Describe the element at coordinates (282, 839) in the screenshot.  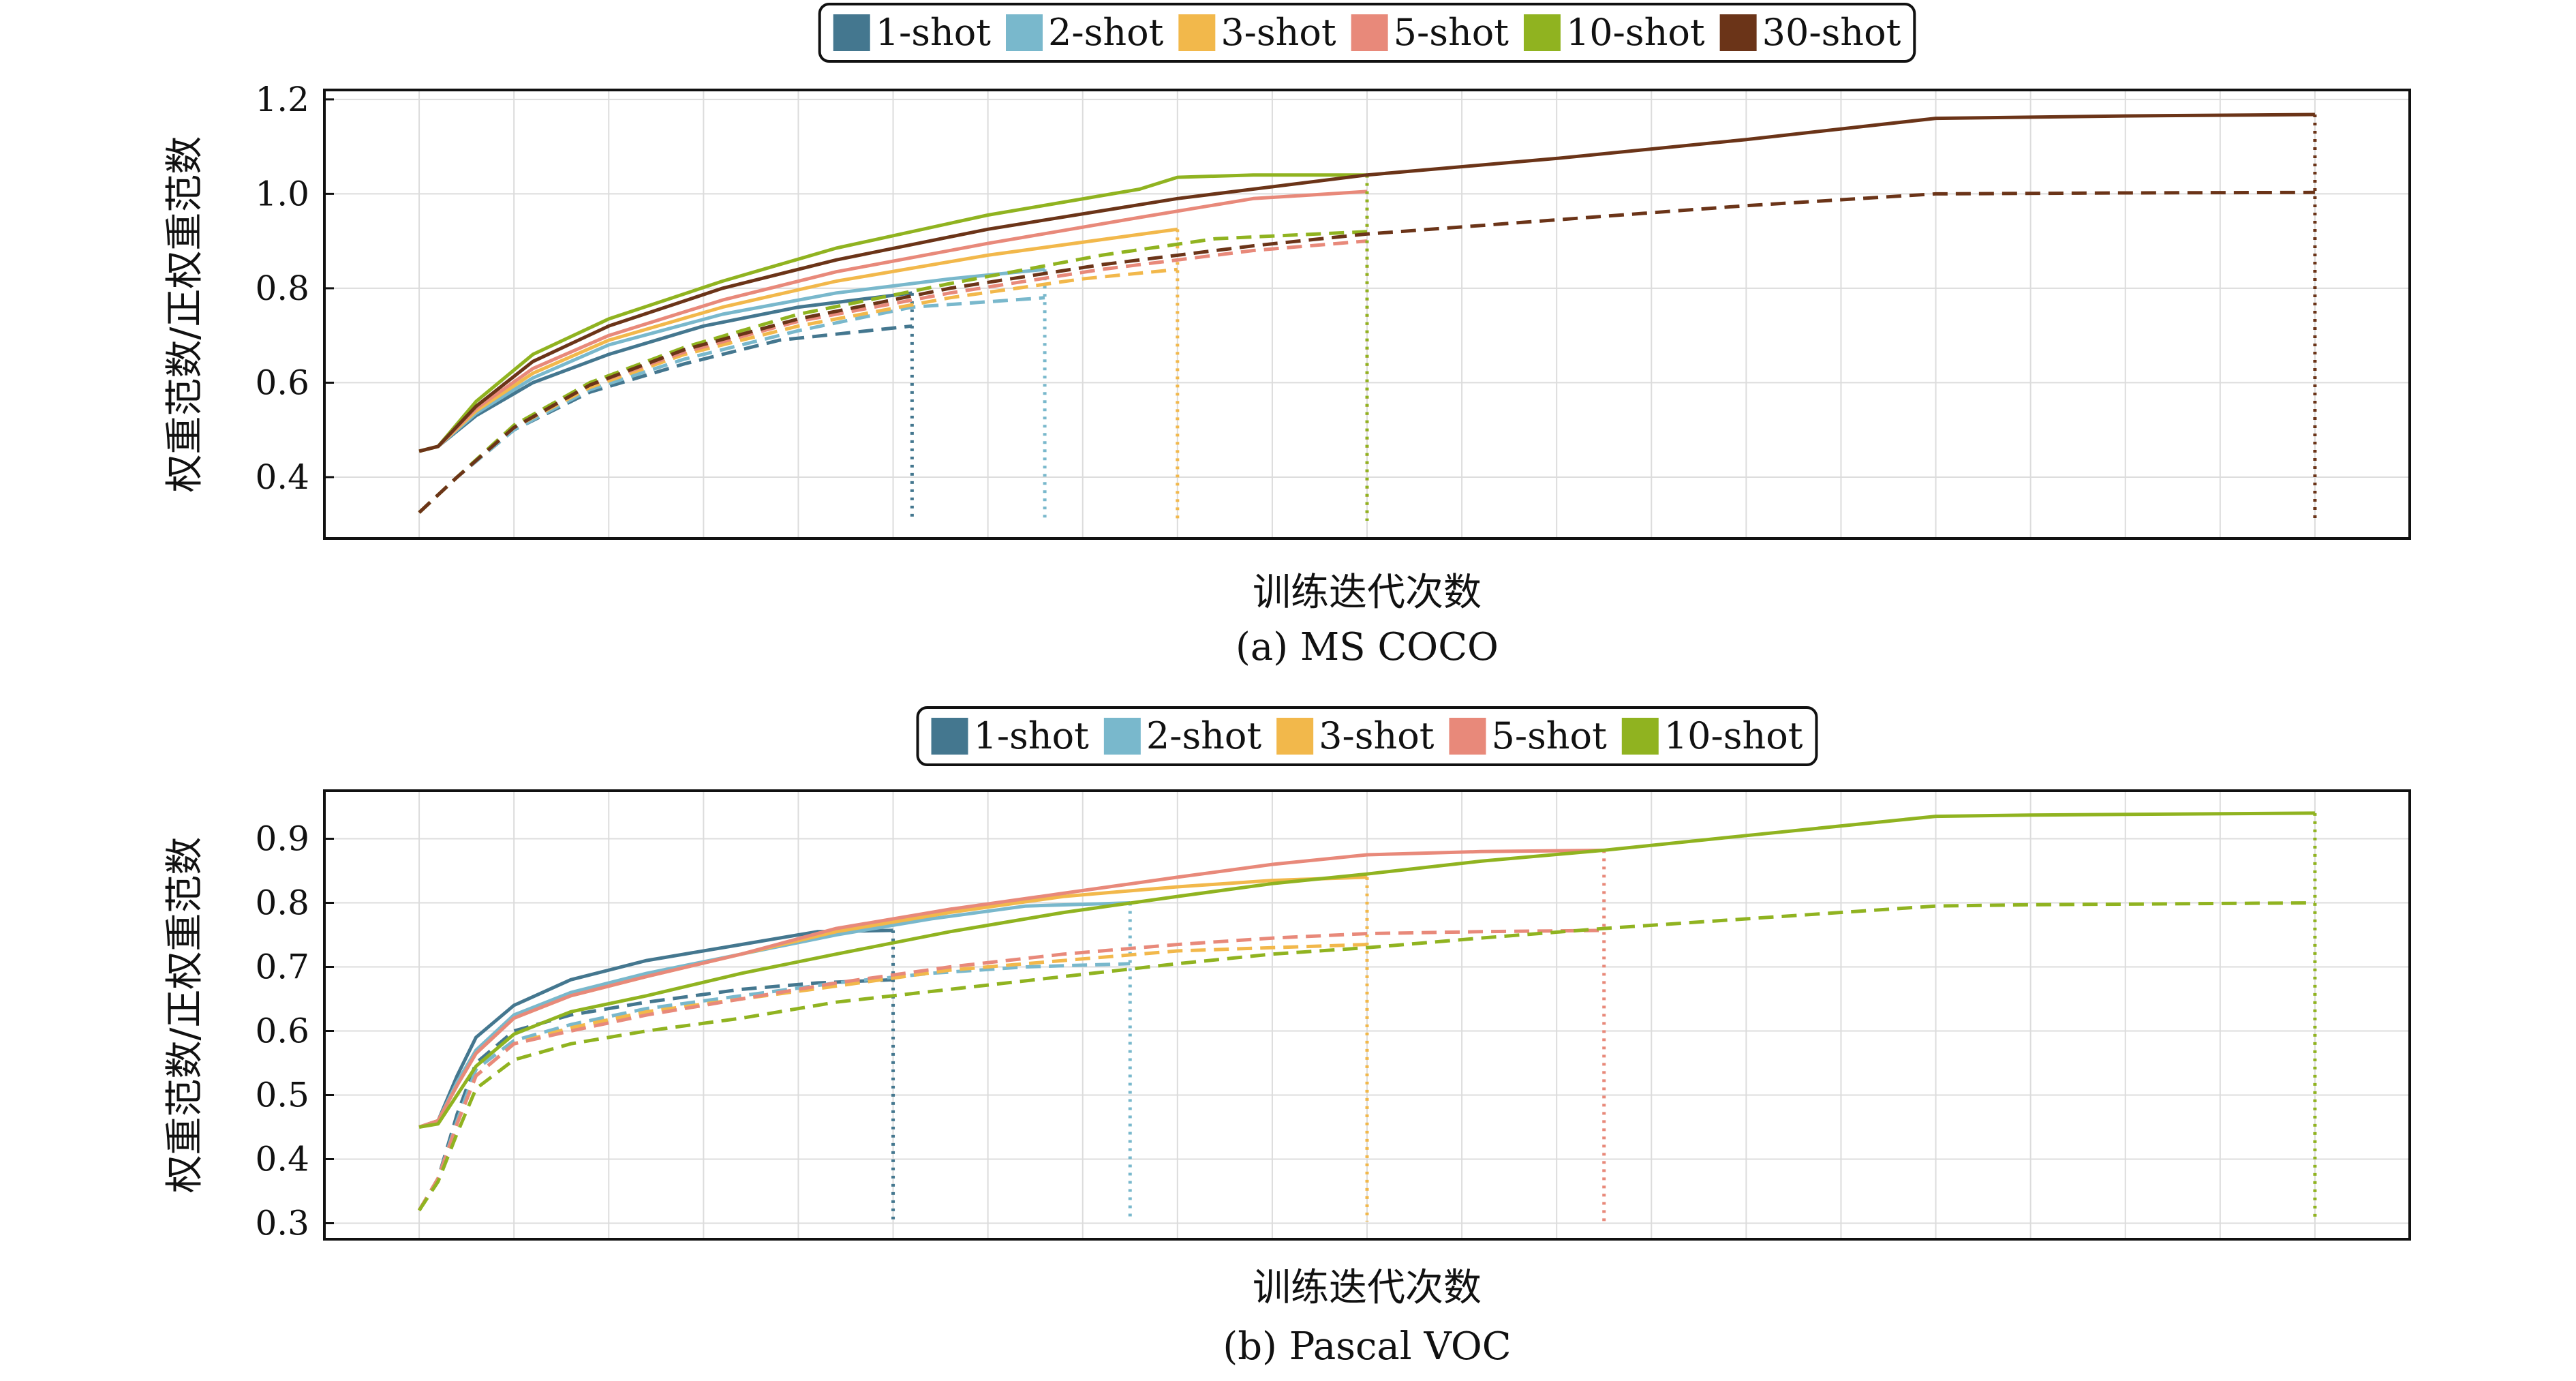
I see `y-tick-label: 0.9` at that location.